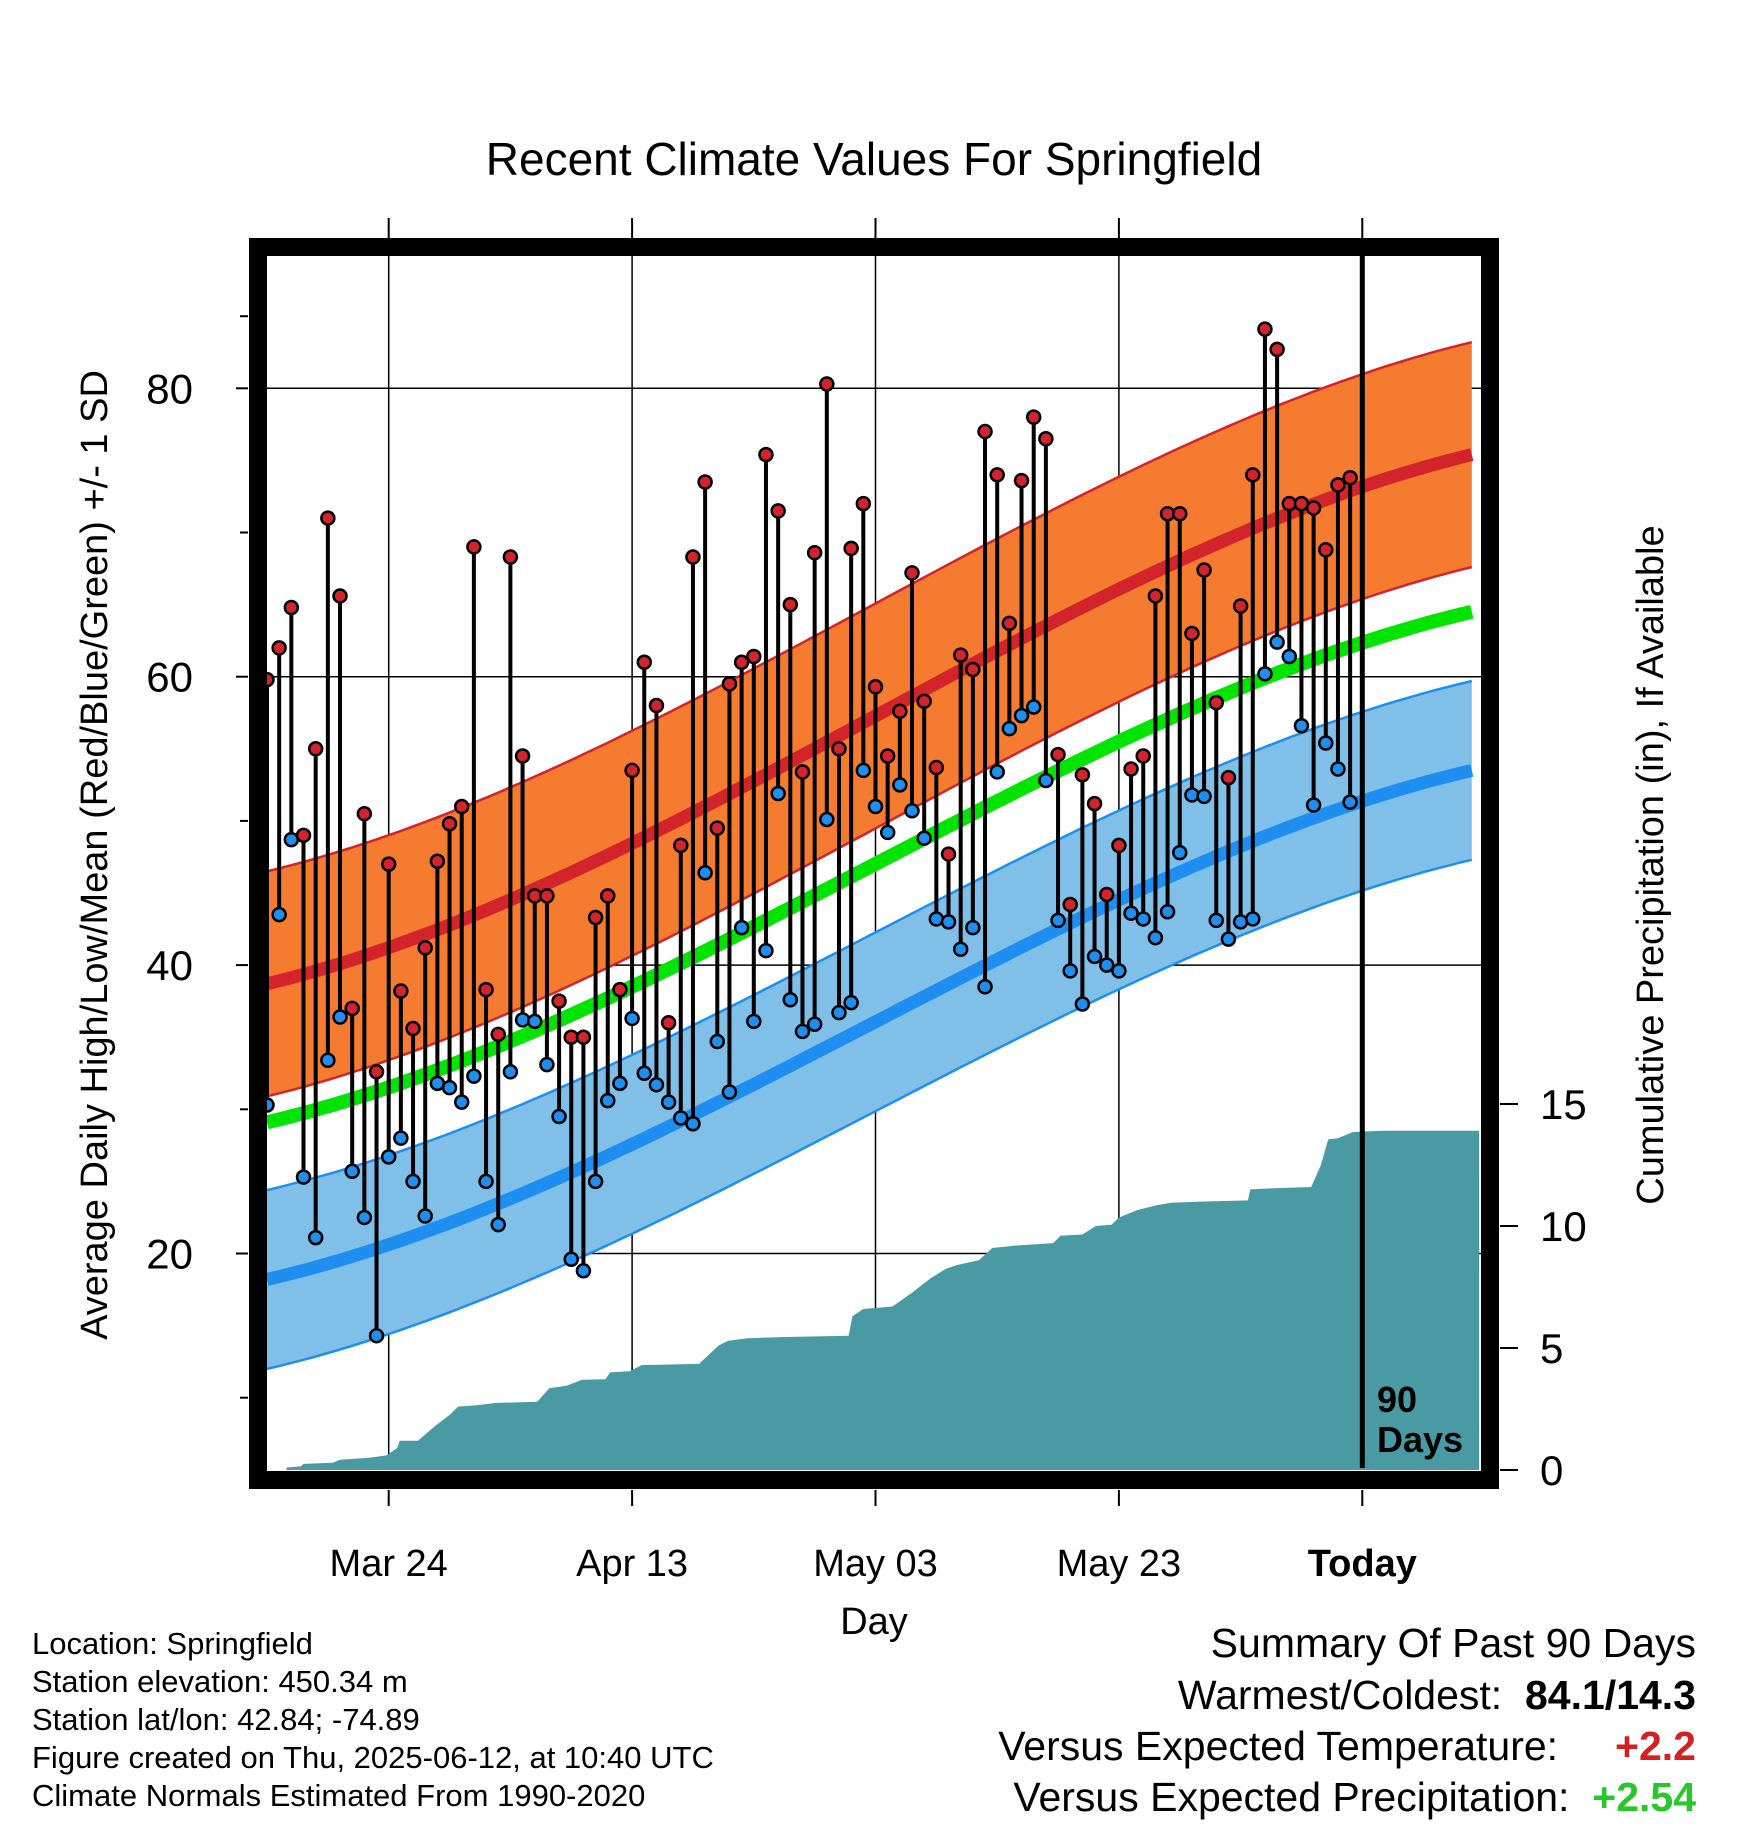 This screenshot has height=1828, width=1748. I want to click on x-tick-label: Today, so click(1362, 1564).